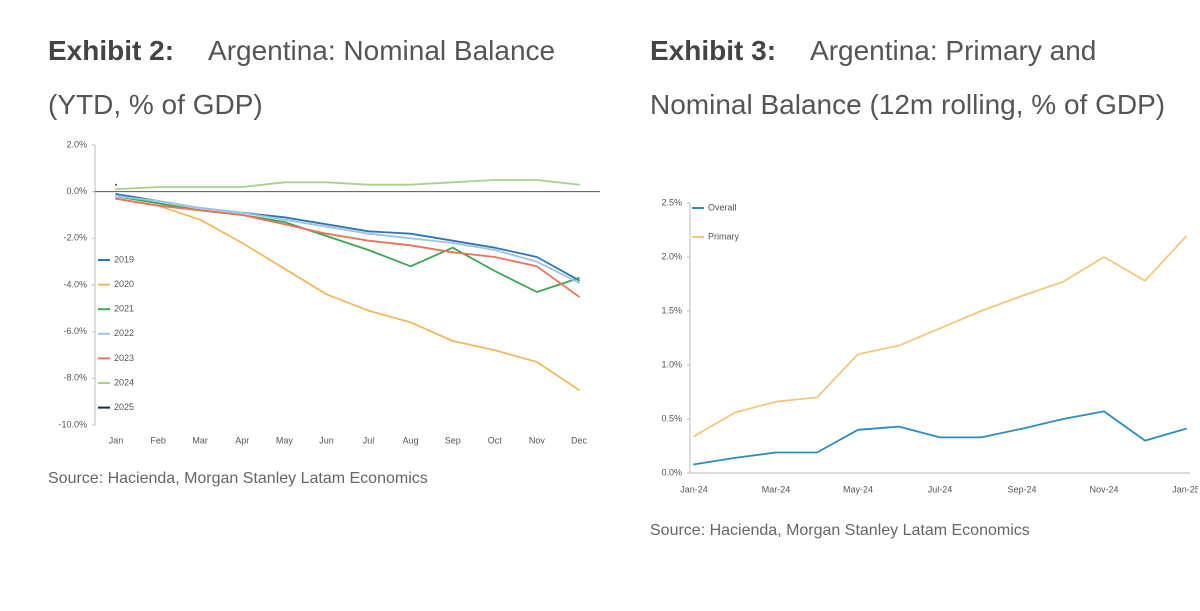 The image size is (1200, 611). Describe the element at coordinates (776, 489) in the screenshot. I see `x-tick-label: Mar-24` at that location.